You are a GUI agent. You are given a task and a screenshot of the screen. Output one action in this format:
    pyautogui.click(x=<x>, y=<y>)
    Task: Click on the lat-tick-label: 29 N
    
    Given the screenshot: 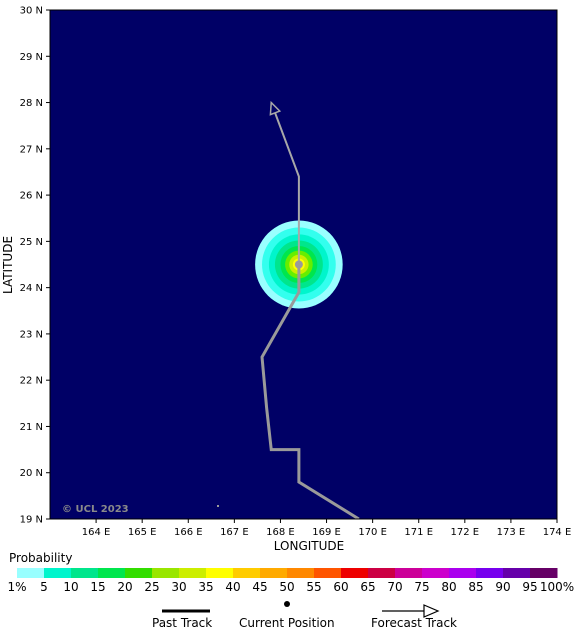 What is the action you would take?
    pyautogui.click(x=31, y=57)
    